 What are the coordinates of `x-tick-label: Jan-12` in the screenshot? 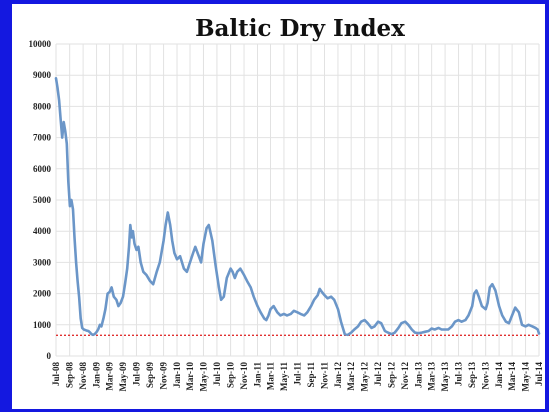 It's located at (338, 375).